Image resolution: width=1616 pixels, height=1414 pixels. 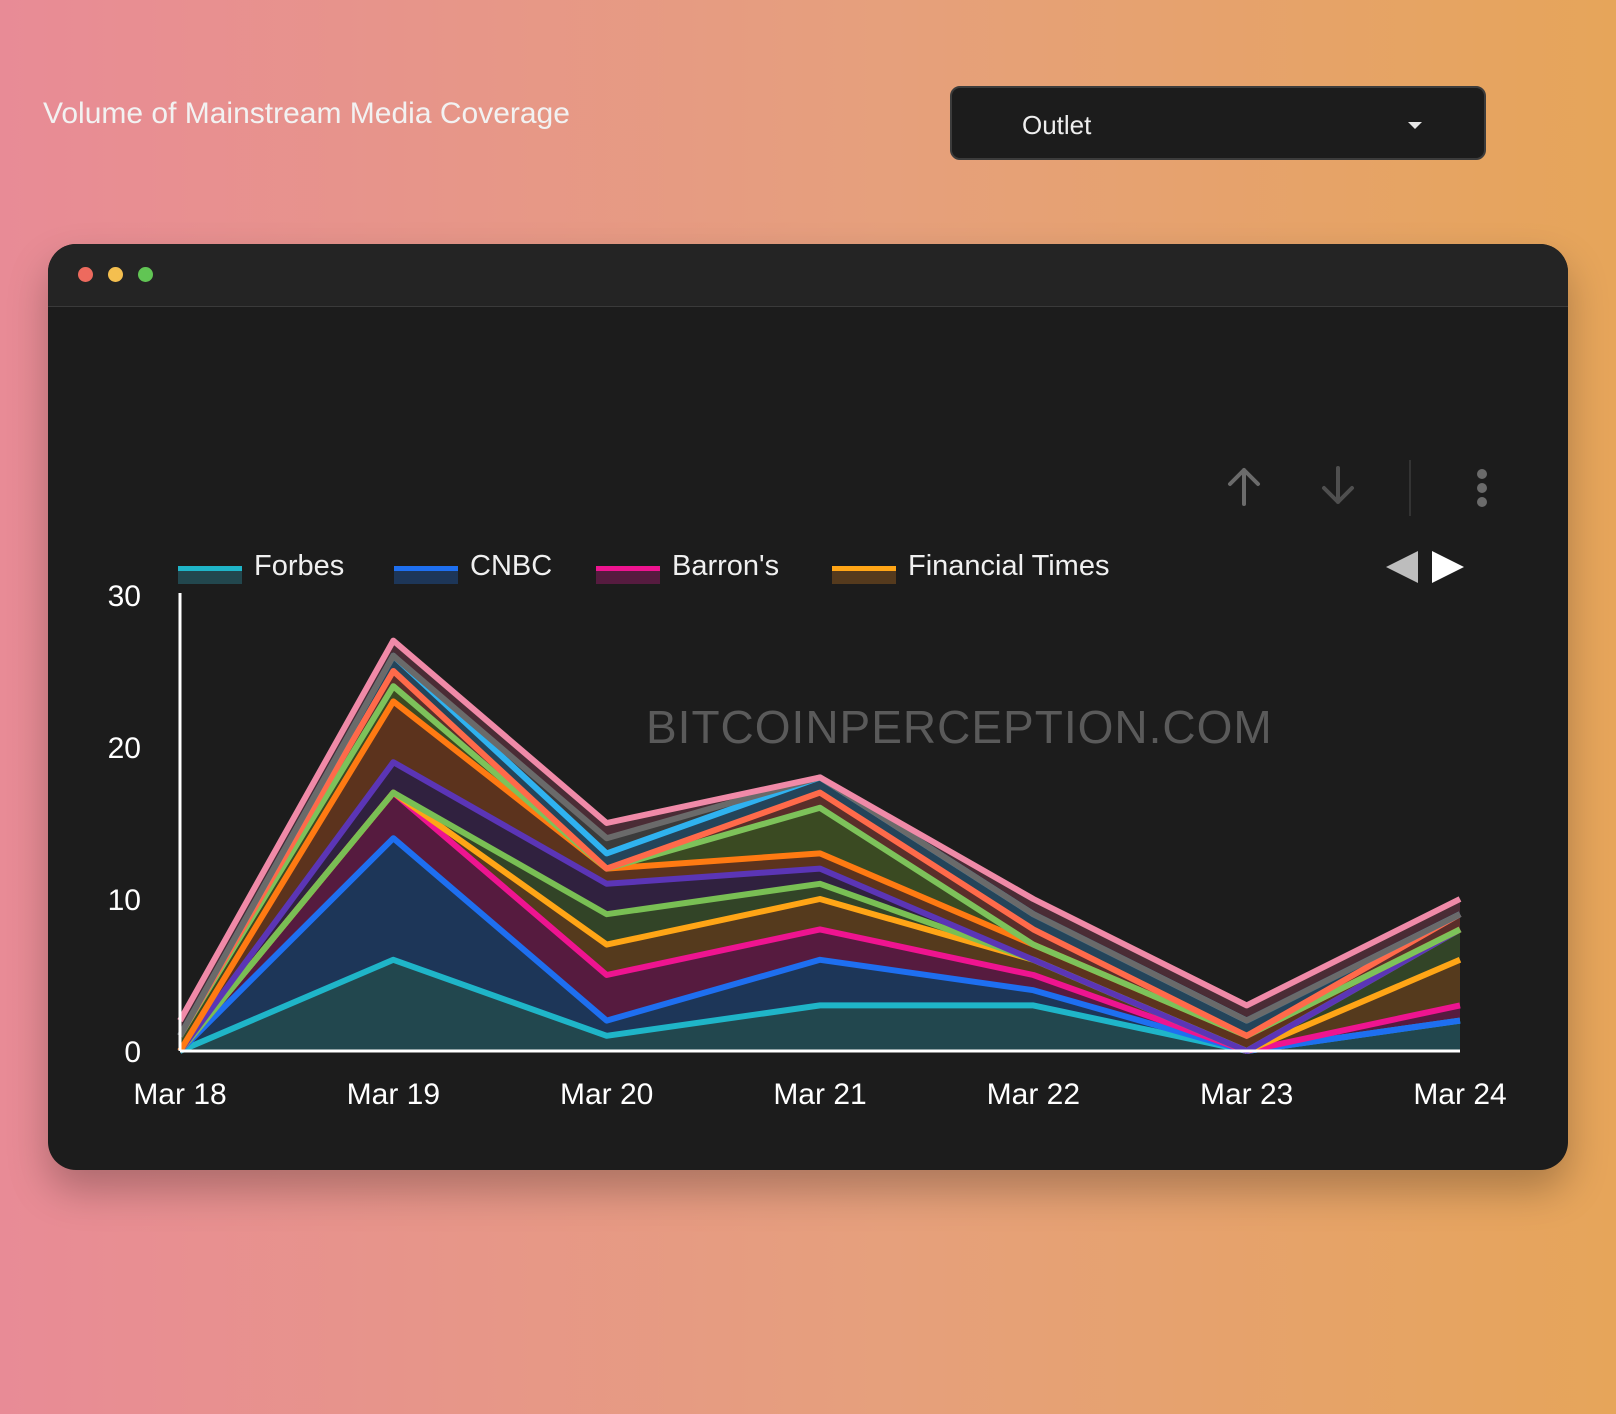 I want to click on toolbar-divider, so click(x=1410, y=488).